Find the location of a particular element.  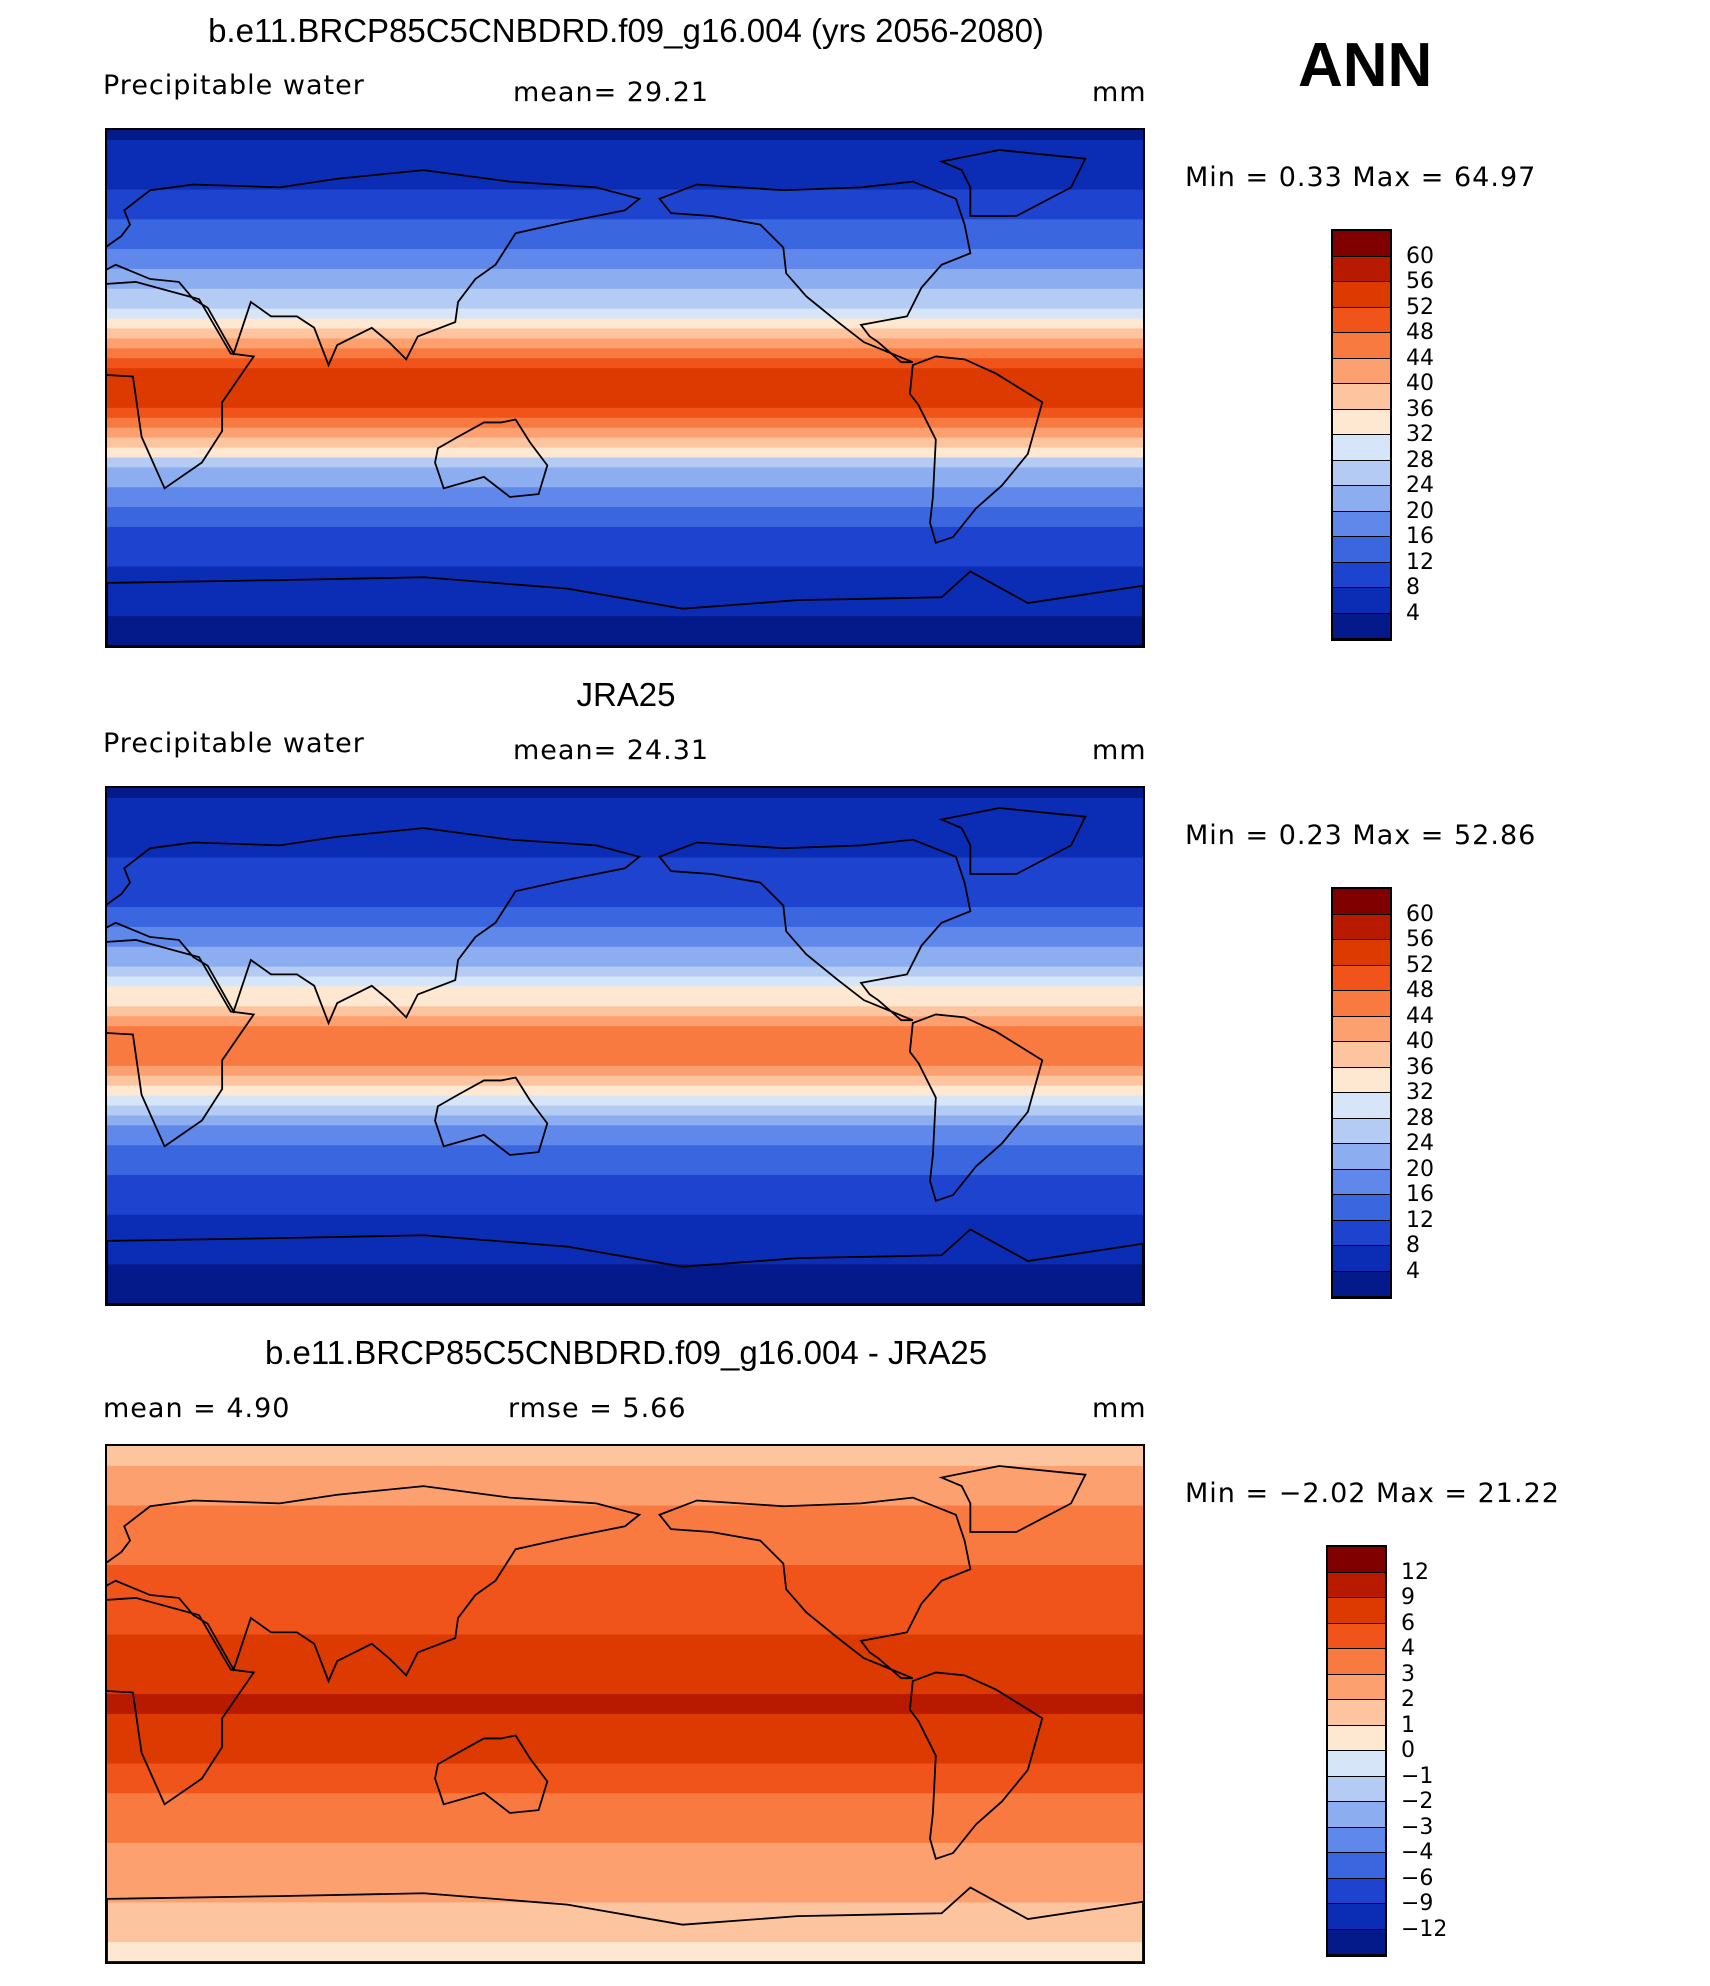

colorbar-tick-label: 36 is located at coordinates (1420, 409).